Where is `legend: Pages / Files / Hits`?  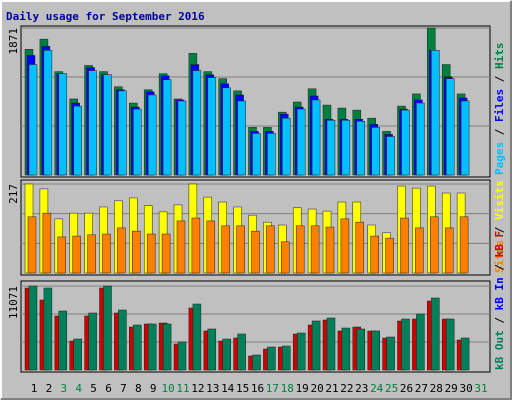
legend: Pages / Files / Hits is located at coordinates (499, 109).